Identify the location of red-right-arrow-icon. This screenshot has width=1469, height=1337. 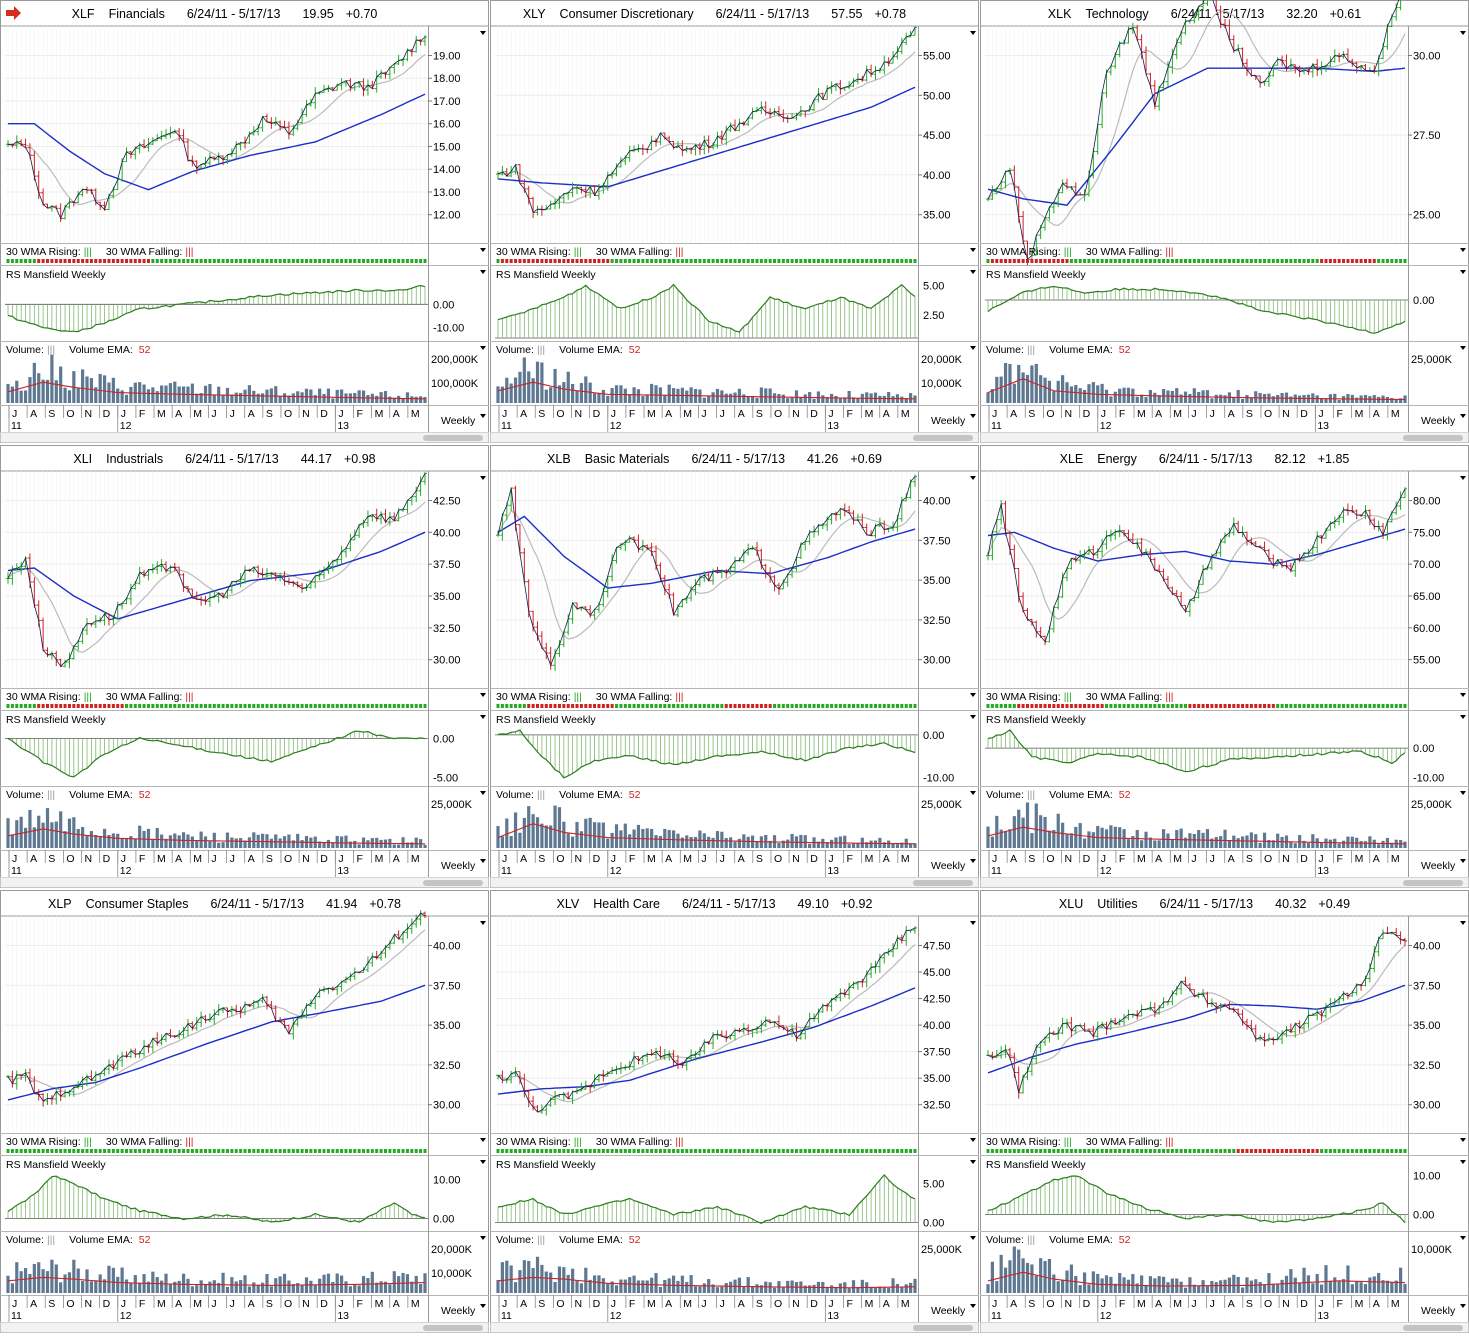
(14, 13).